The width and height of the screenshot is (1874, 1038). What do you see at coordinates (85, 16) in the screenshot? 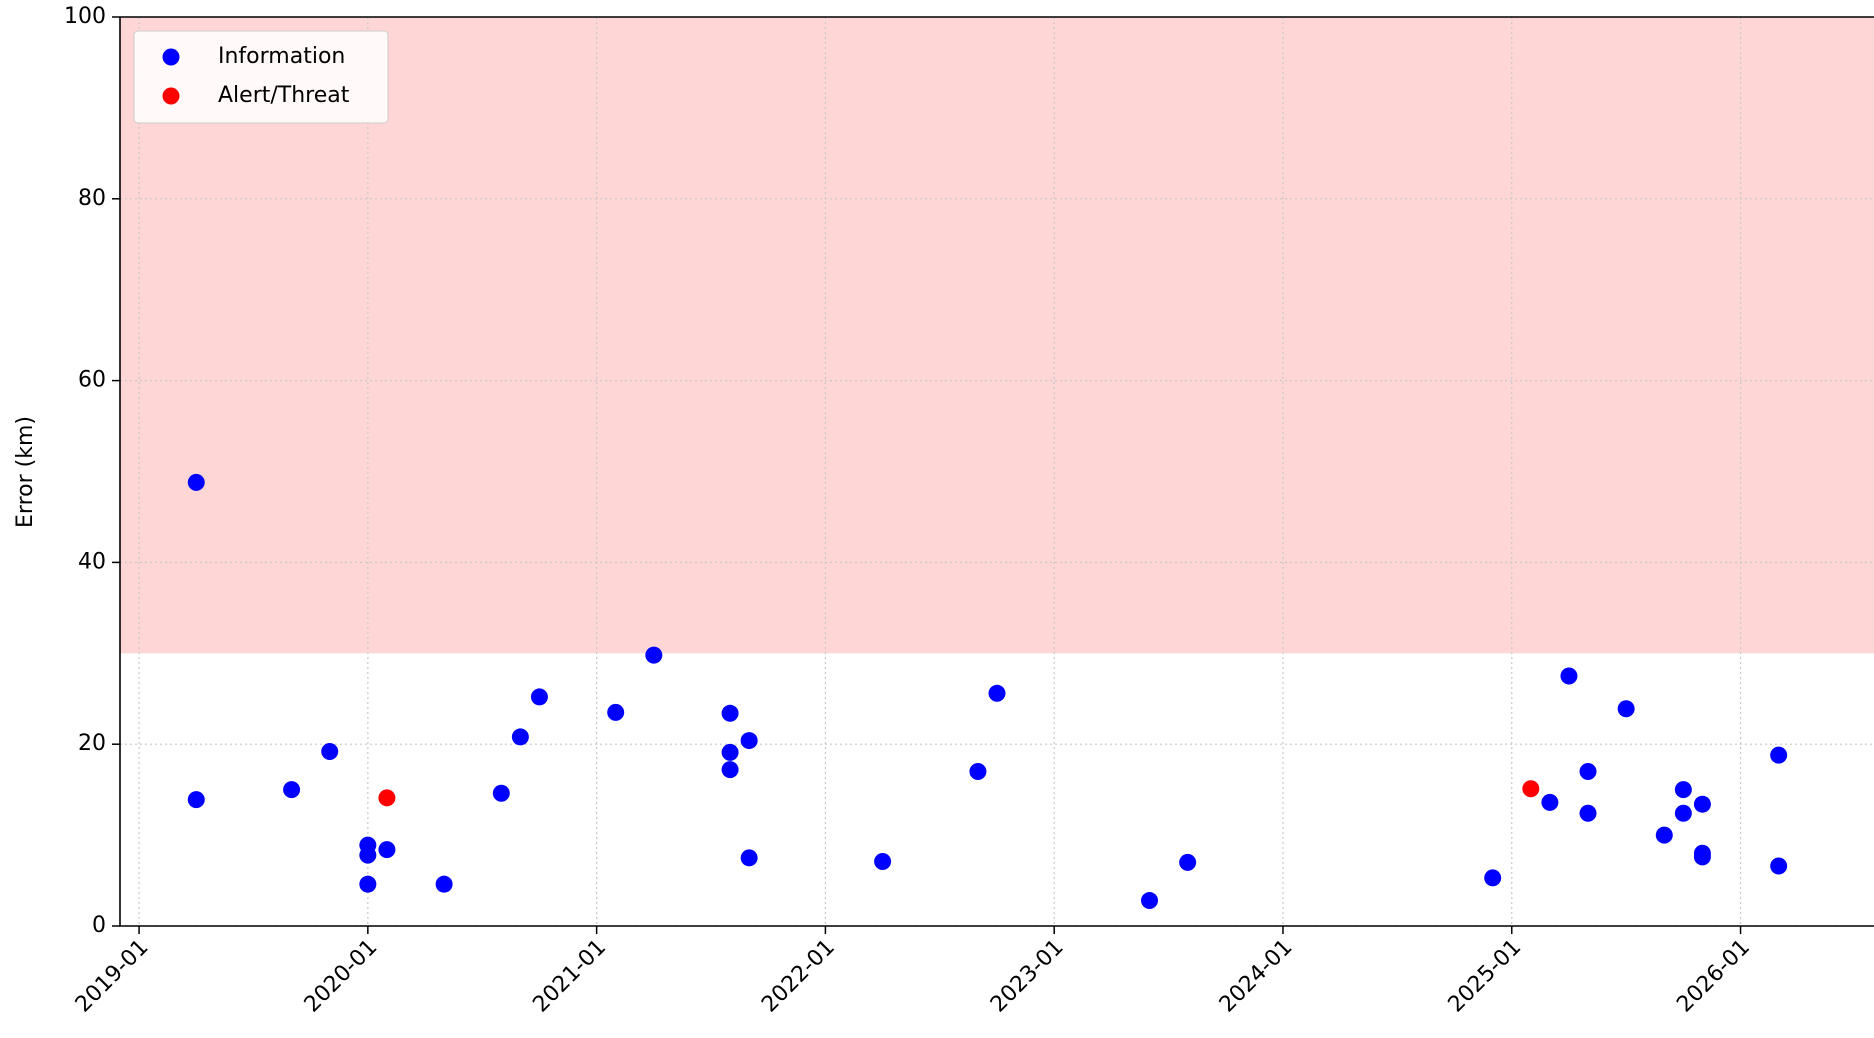
I see `y-tick-label: 100` at bounding box center [85, 16].